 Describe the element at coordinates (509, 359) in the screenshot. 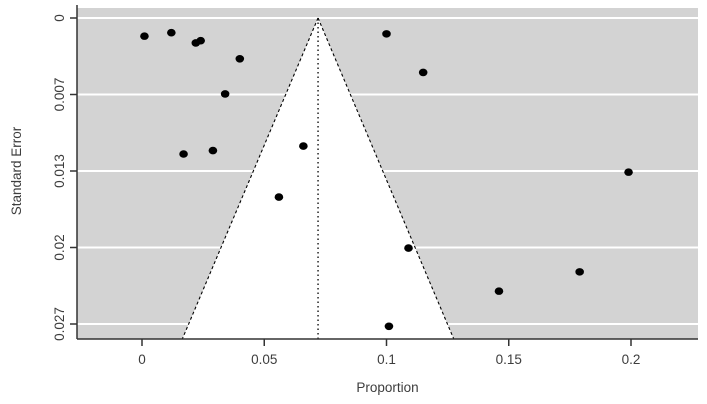

I see `x-tick-label: 0.15` at that location.